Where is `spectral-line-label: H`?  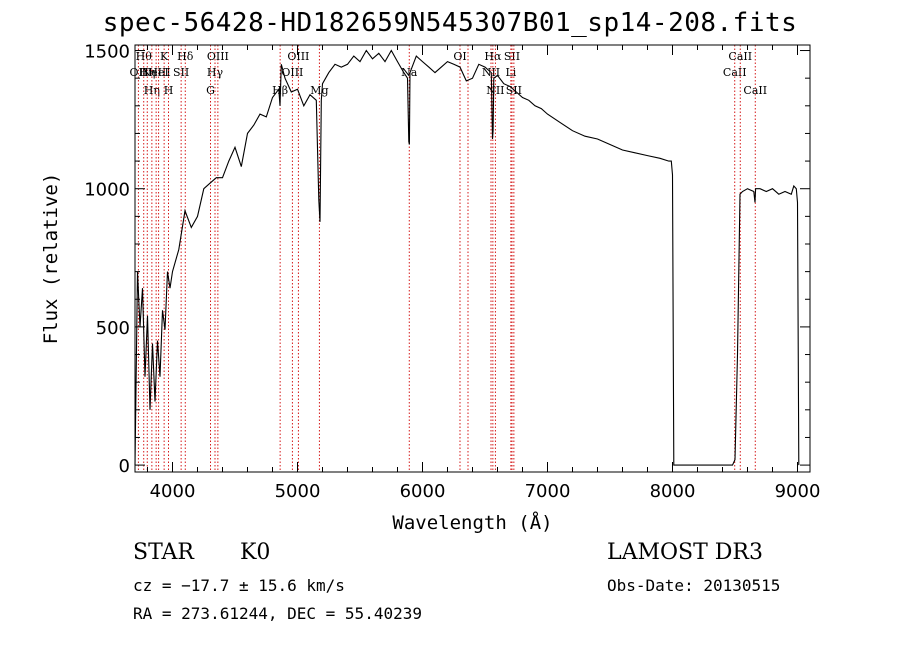 spectral-line-label: H is located at coordinates (169, 90).